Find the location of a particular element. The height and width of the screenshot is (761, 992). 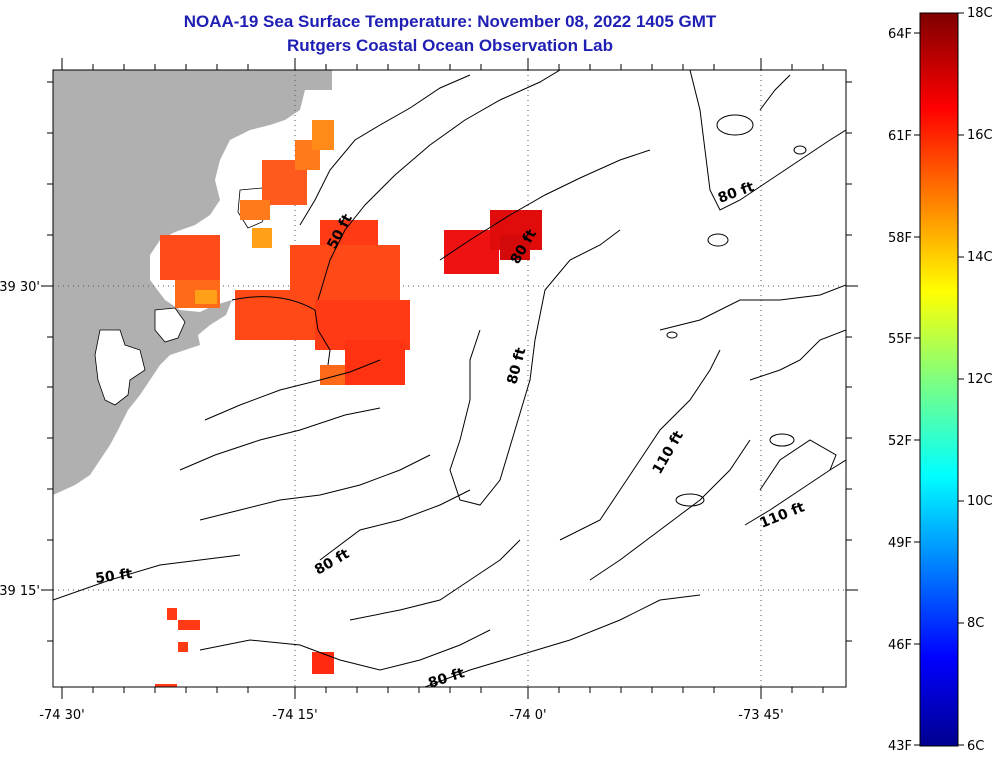

colorbar-celsius-label: 14C is located at coordinates (979, 257).